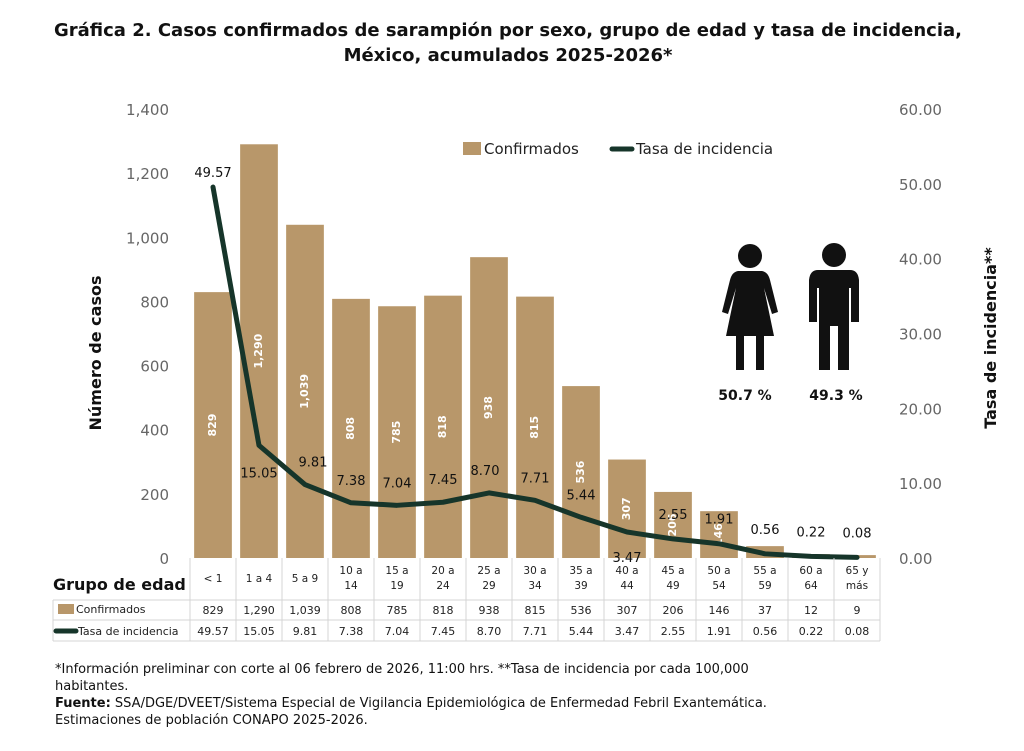  Describe the element at coordinates (443, 631) in the screenshot. I see `table-cell-tasa: 7.45` at that location.